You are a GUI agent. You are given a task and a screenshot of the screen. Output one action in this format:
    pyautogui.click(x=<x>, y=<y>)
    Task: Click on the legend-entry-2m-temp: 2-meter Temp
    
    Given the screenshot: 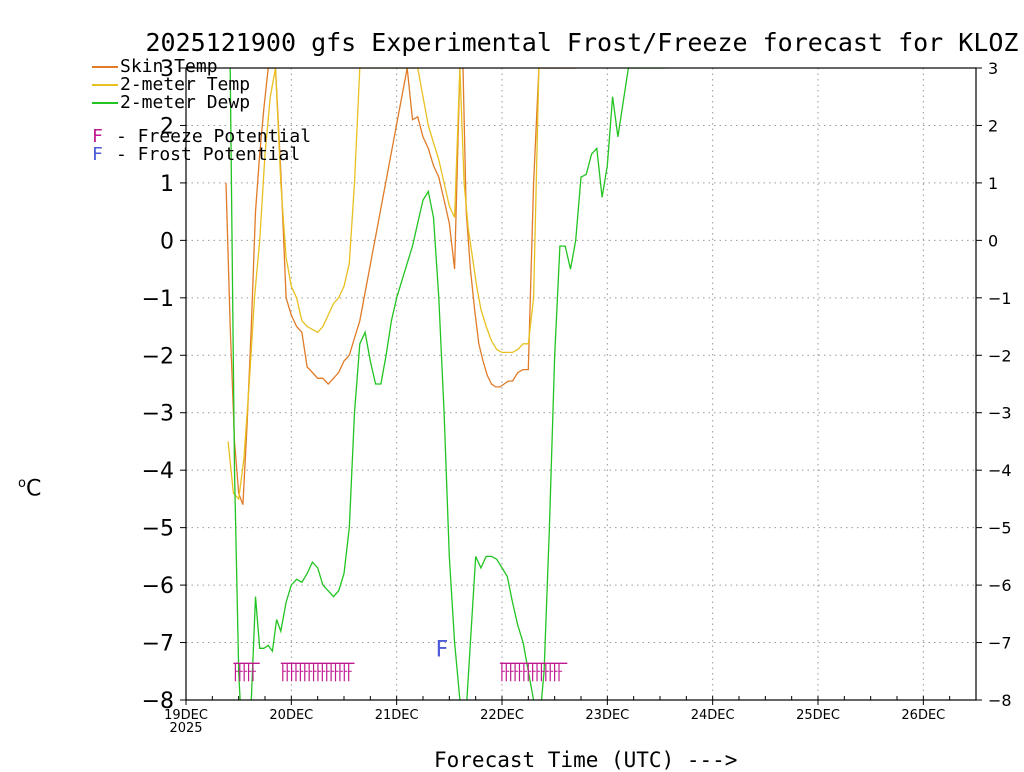 What is the action you would take?
    pyautogui.click(x=201, y=85)
    